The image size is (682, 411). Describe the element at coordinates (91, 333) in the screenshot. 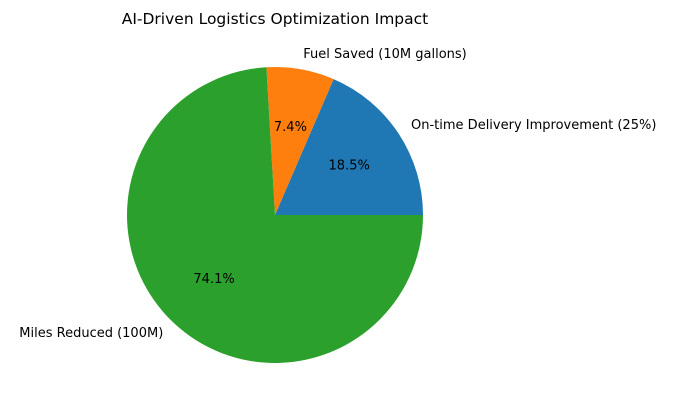

I see `slice-label: Miles Reduced (100M)` at that location.